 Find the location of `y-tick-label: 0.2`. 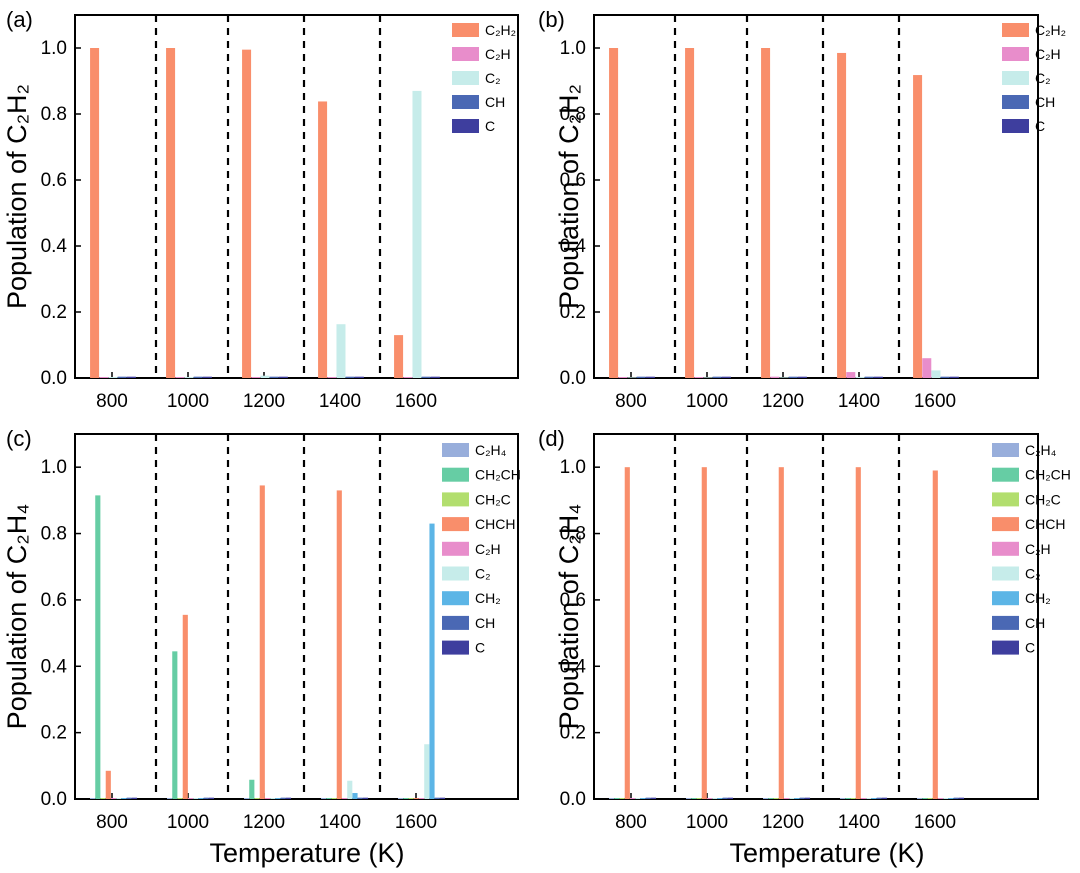

y-tick-label: 0.2 is located at coordinates (54, 733).